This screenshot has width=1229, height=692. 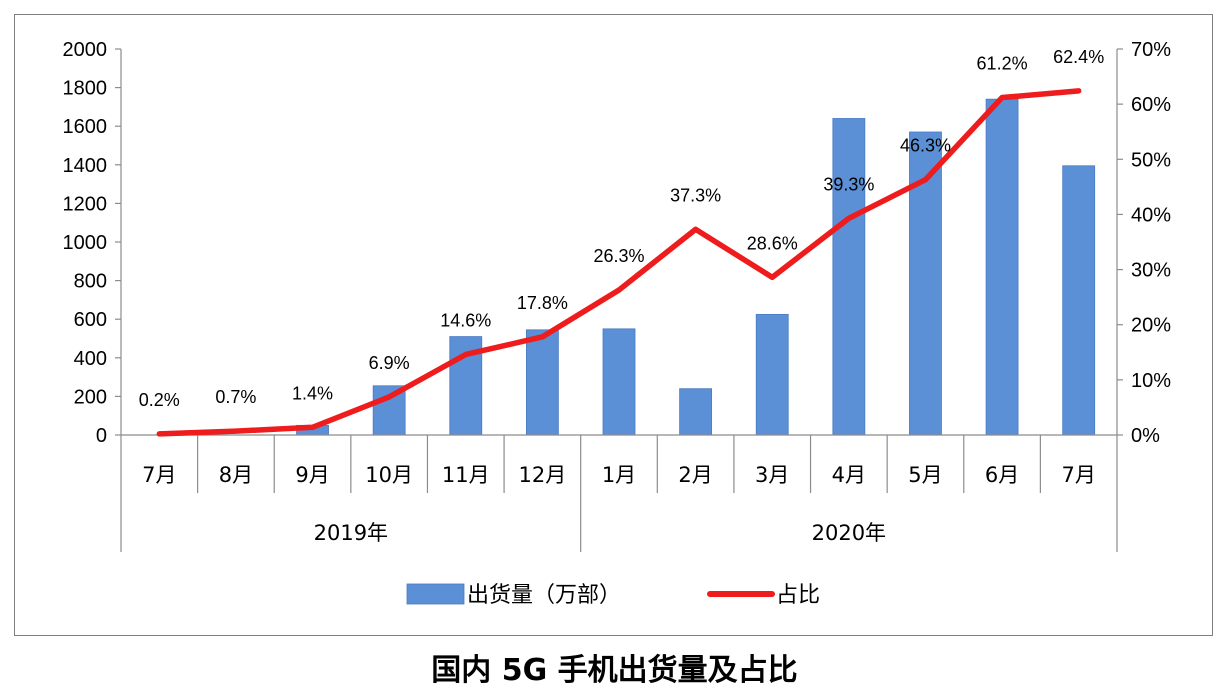 What do you see at coordinates (849, 533) in the screenshot?
I see `x-group-label: 2020年` at bounding box center [849, 533].